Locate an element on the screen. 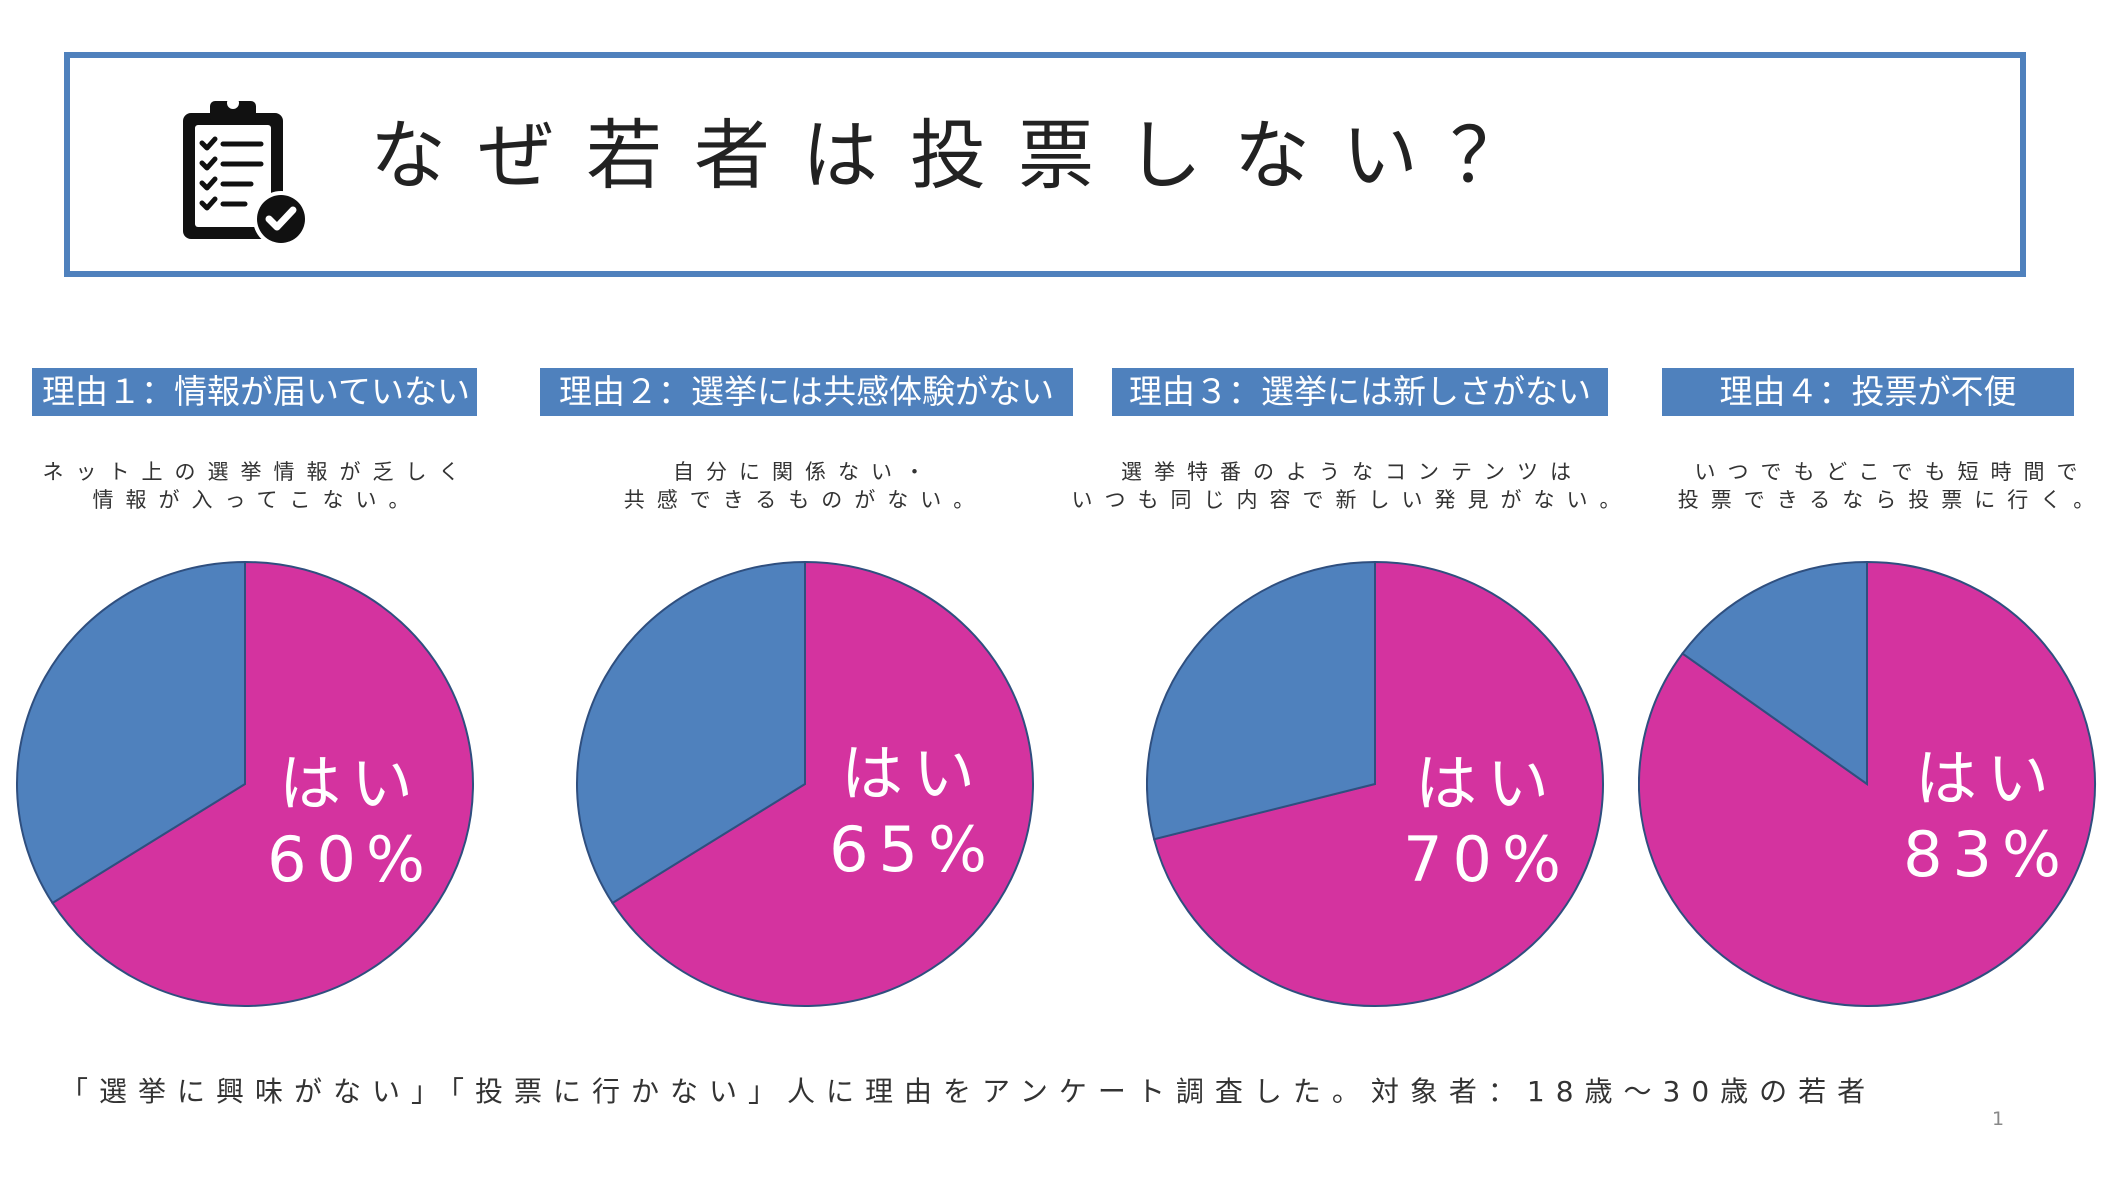 The image size is (2110, 1187). page-title: なぜ若者は投票しない？ is located at coordinates (964, 155).